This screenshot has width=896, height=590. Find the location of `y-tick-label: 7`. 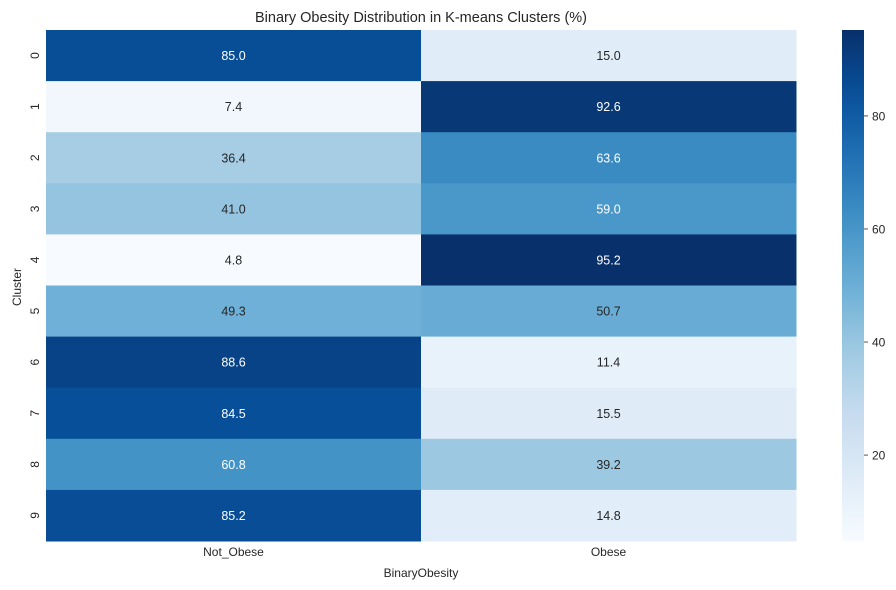

y-tick-label: 7 is located at coordinates (35, 413).